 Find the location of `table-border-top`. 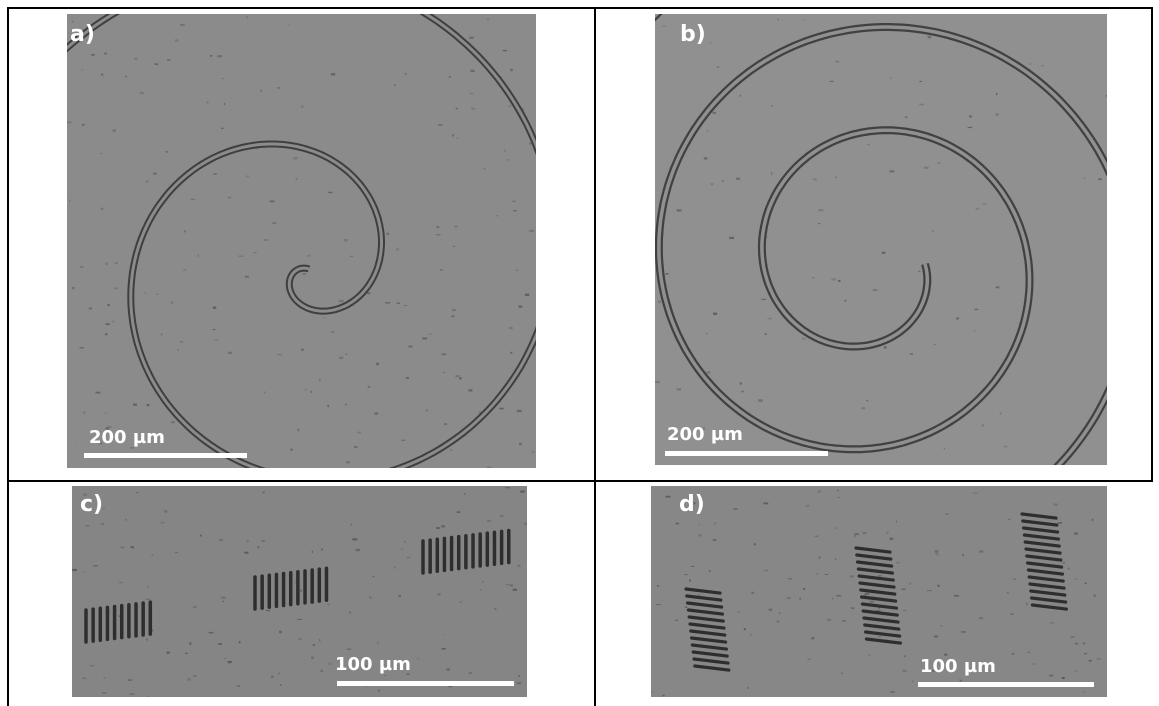

table-border-top is located at coordinates (580, 8).